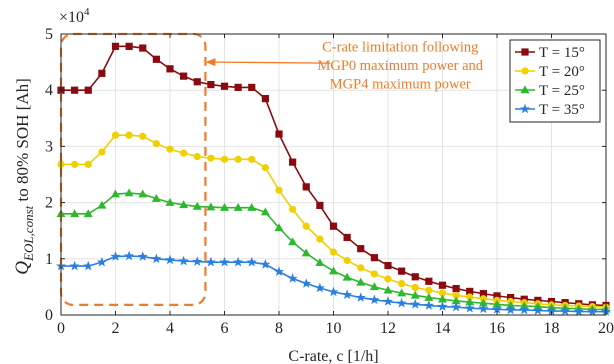 The width and height of the screenshot is (614, 364). Describe the element at coordinates (49, 90) in the screenshot. I see `y-tick-label: 4` at that location.